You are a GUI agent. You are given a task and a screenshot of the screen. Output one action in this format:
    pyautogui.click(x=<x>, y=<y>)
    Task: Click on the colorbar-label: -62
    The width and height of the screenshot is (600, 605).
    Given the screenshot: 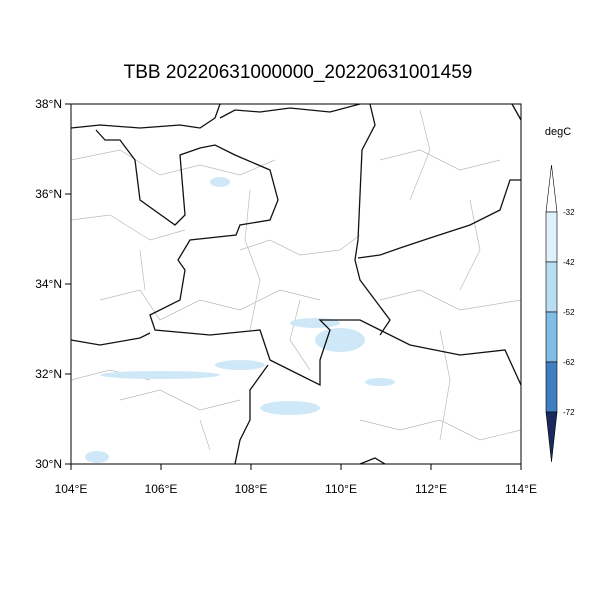 What is the action you would take?
    pyautogui.click(x=569, y=362)
    